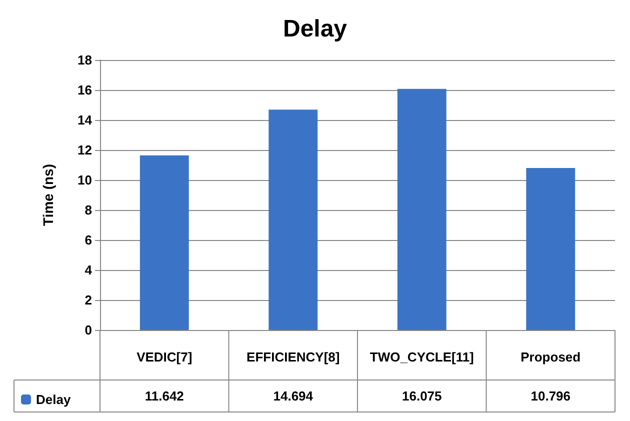  I want to click on x-tick-label: TWO_CYCLE[11], so click(422, 357).